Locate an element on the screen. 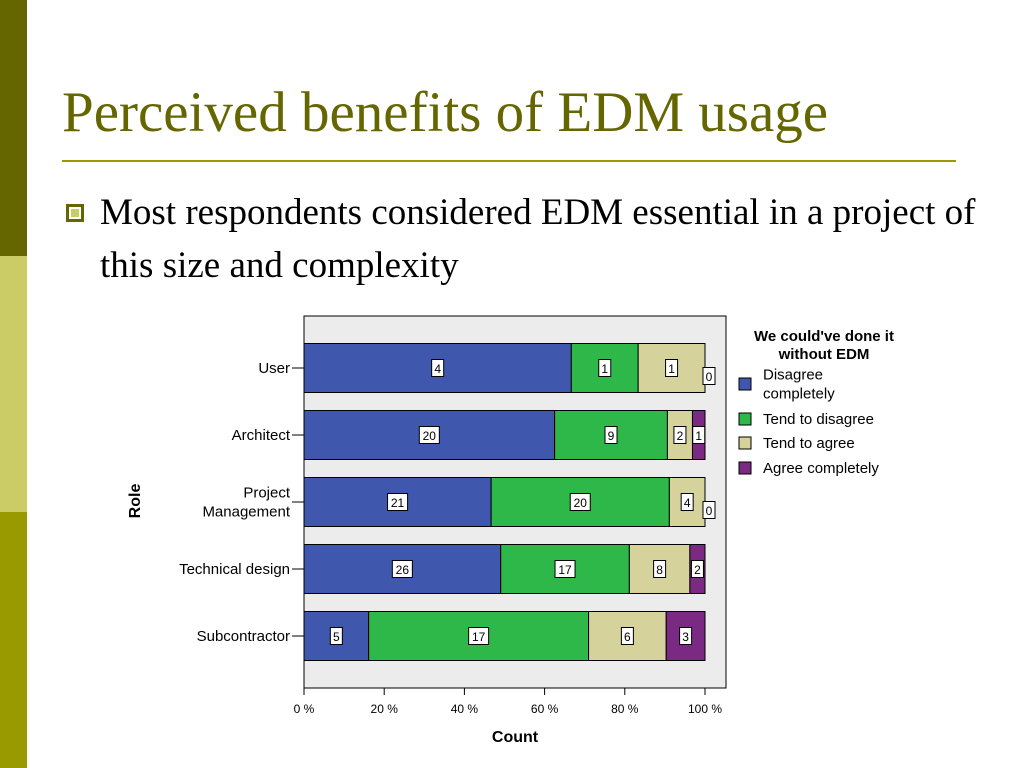 This screenshot has width=1024, height=768. y-tick-label: User is located at coordinates (274, 368).